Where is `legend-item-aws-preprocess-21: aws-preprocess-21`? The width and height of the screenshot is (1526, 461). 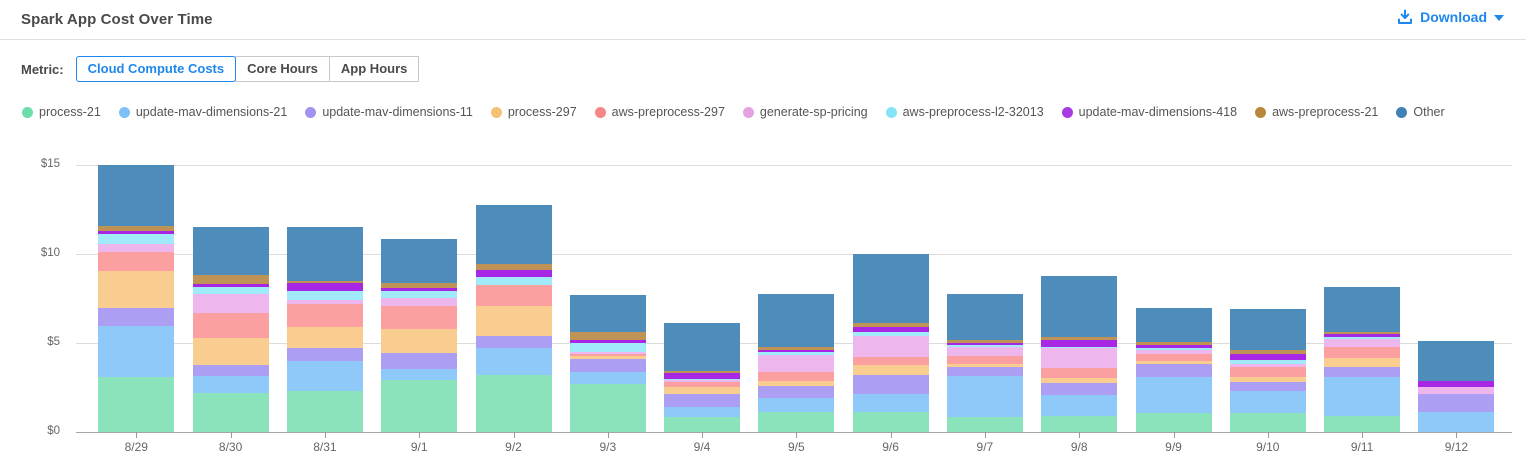 legend-item-aws-preprocess-21: aws-preprocess-21 is located at coordinates (1316, 112).